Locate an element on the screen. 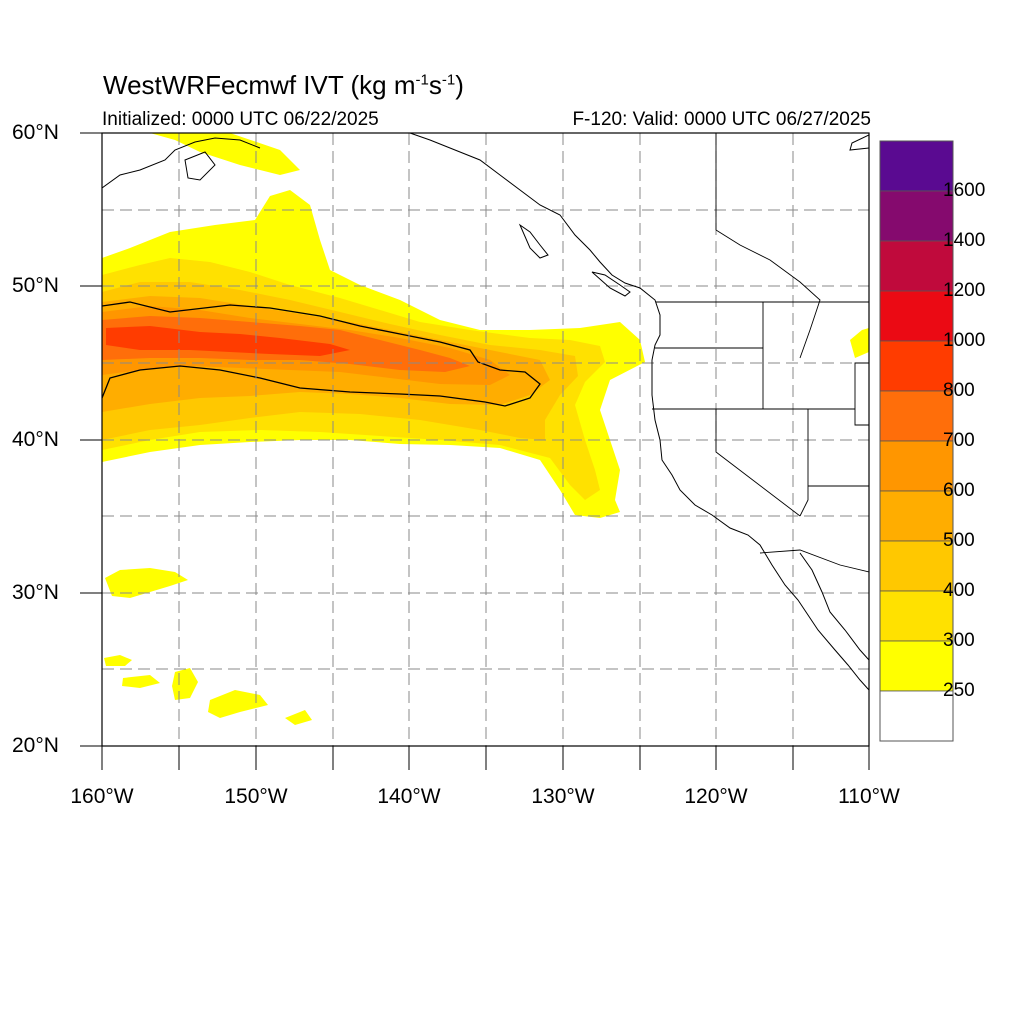 This screenshot has width=1024, height=1024. colorbar-label: 1400 is located at coordinates (964, 240).